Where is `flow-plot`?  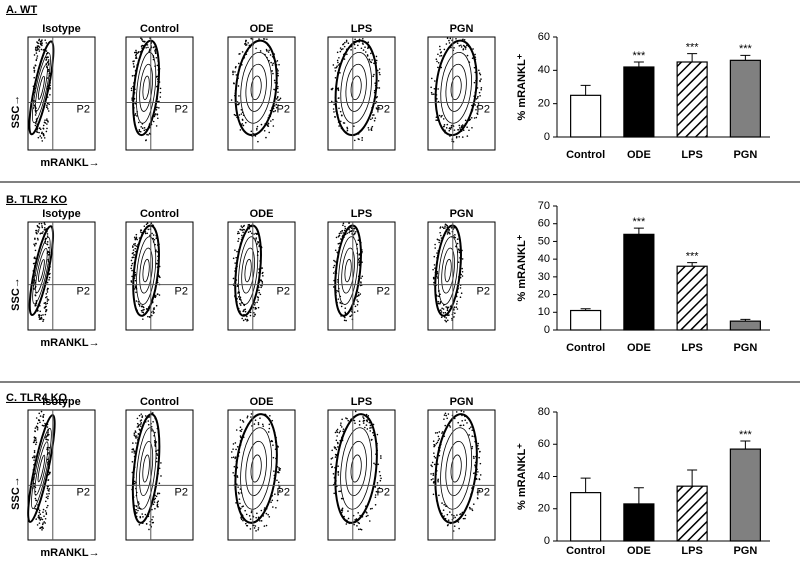
flow-plot is located at coordinates (159, 276).